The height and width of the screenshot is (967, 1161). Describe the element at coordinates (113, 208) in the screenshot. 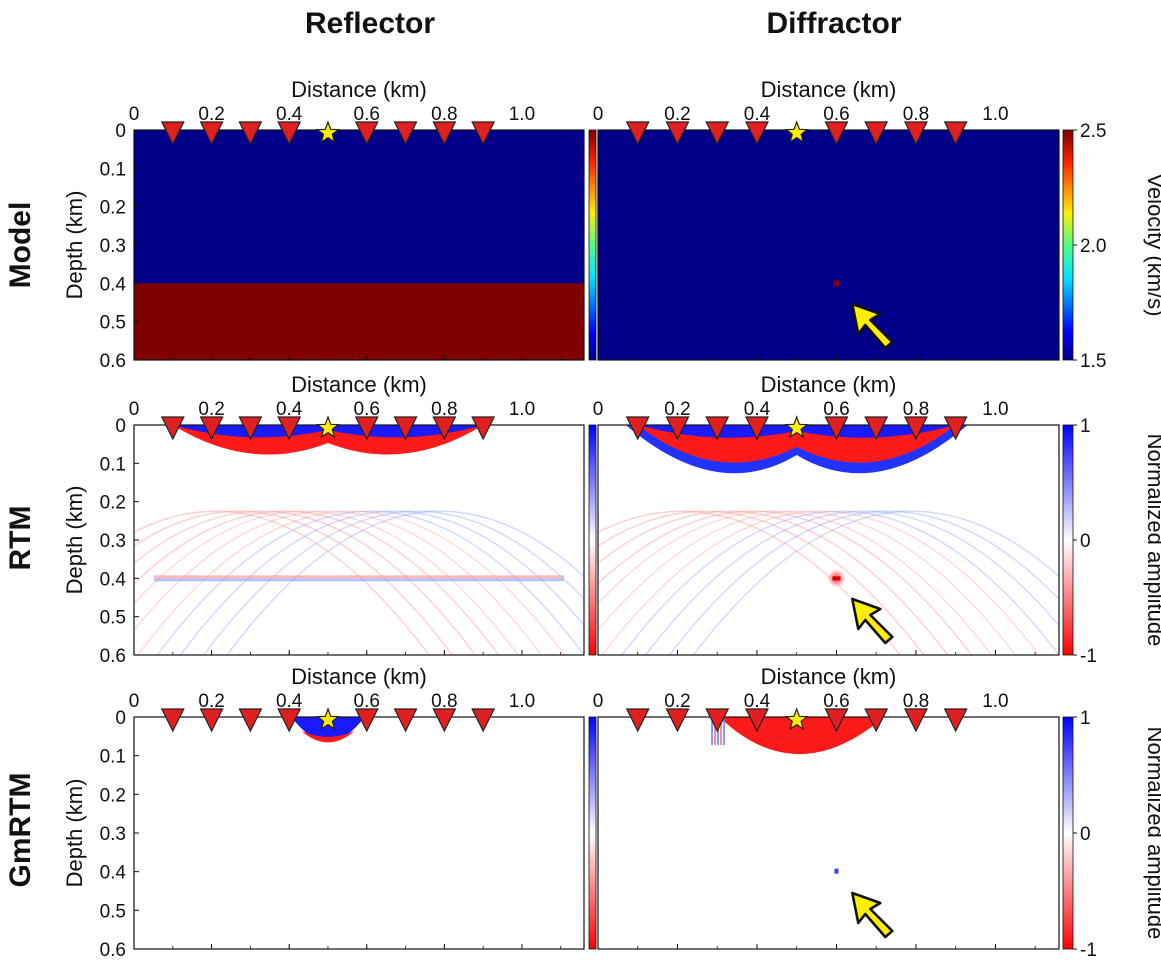

I see `y-tick-label: 0.2` at that location.